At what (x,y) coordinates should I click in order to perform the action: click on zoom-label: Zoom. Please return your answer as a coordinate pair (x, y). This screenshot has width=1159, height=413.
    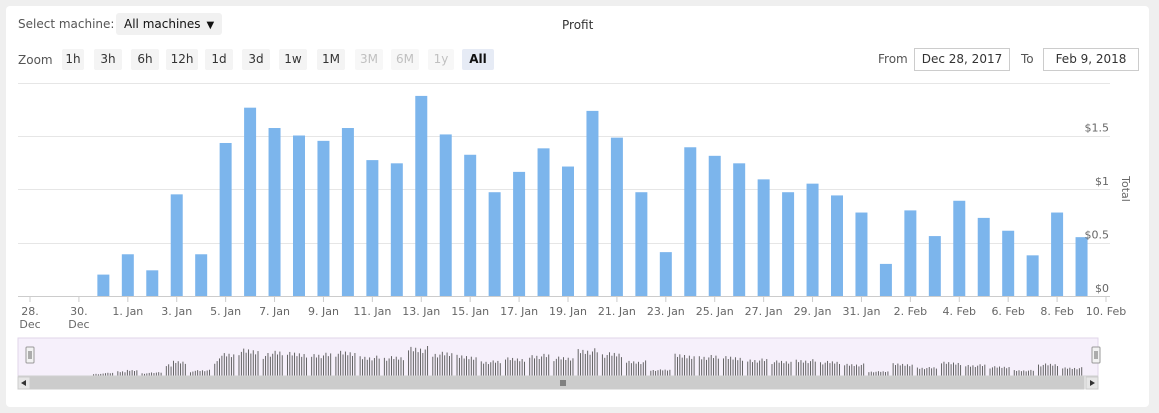
    Looking at the image, I should click on (35, 60).